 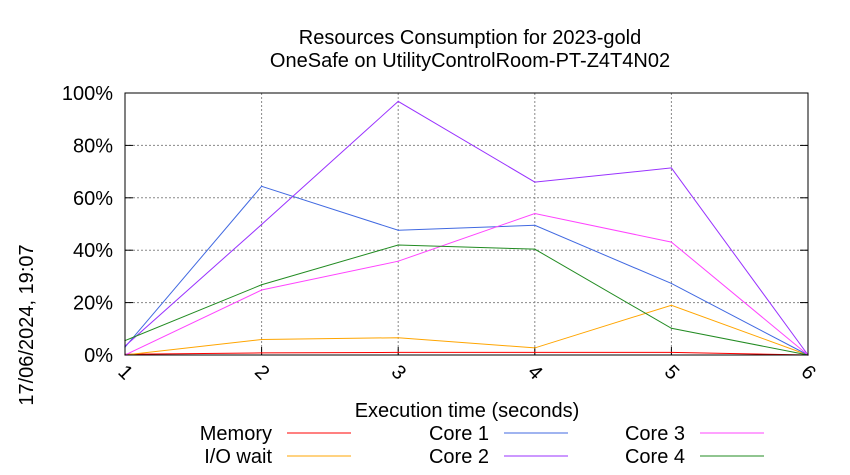 I want to click on timestamp-label: 17/06/2024, 19:07, so click(x=27, y=324).